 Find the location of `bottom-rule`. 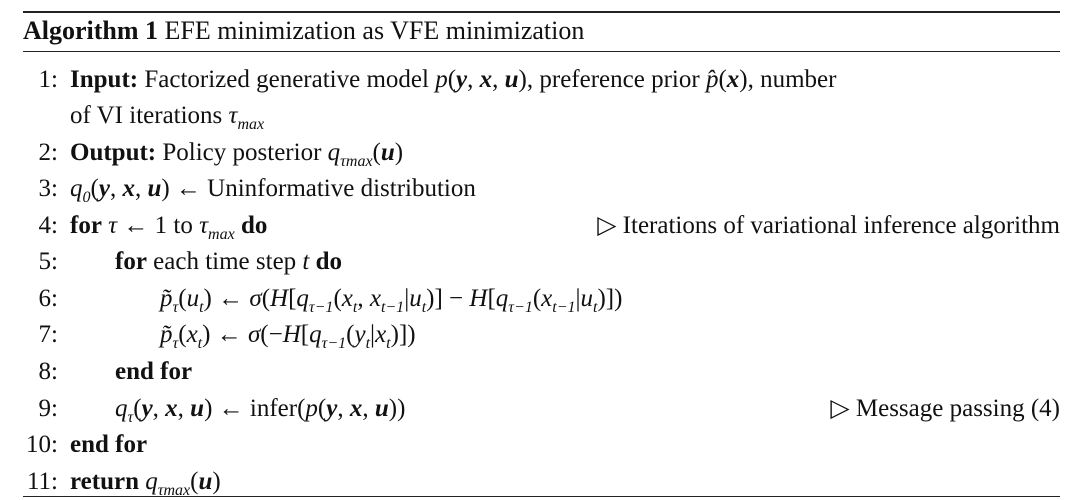

bottom-rule is located at coordinates (541, 496).